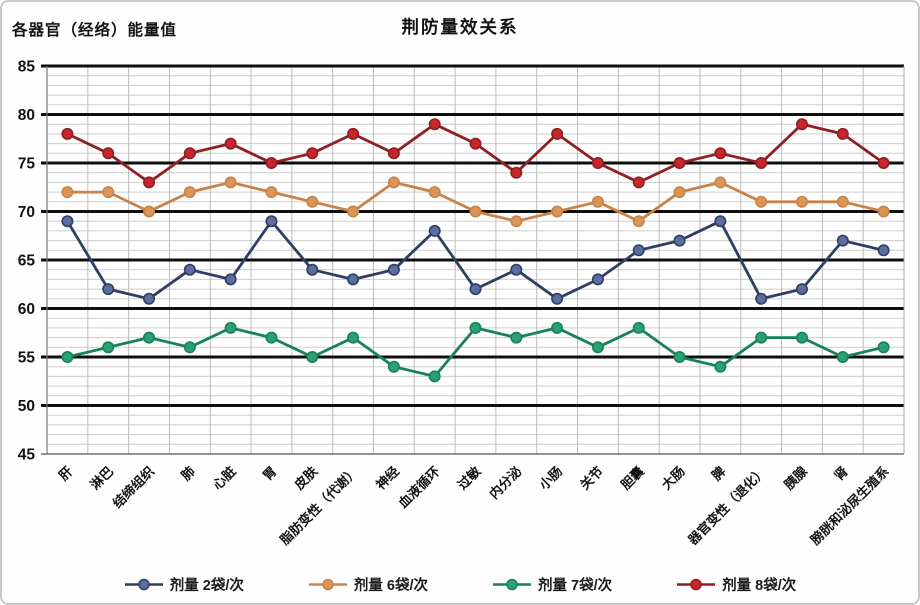 The width and height of the screenshot is (920, 605). I want to click on legend-entry: 剂量 2袋/次, so click(184, 584).